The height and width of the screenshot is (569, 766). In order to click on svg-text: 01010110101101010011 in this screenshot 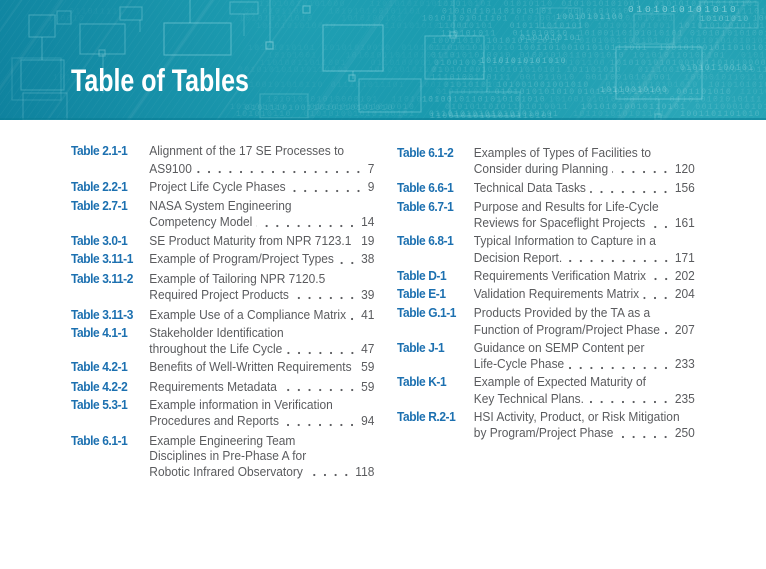, I will do `click(507, 107)`.